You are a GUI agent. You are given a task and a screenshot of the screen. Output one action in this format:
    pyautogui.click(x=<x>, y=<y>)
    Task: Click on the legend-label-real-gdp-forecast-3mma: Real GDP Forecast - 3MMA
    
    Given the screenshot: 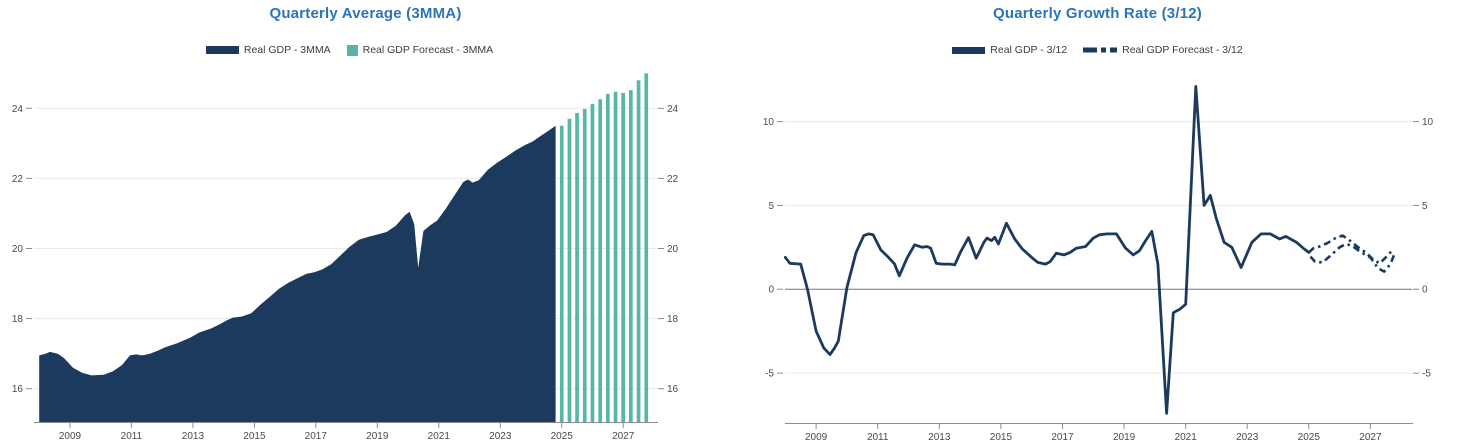 What is the action you would take?
    pyautogui.click(x=428, y=50)
    